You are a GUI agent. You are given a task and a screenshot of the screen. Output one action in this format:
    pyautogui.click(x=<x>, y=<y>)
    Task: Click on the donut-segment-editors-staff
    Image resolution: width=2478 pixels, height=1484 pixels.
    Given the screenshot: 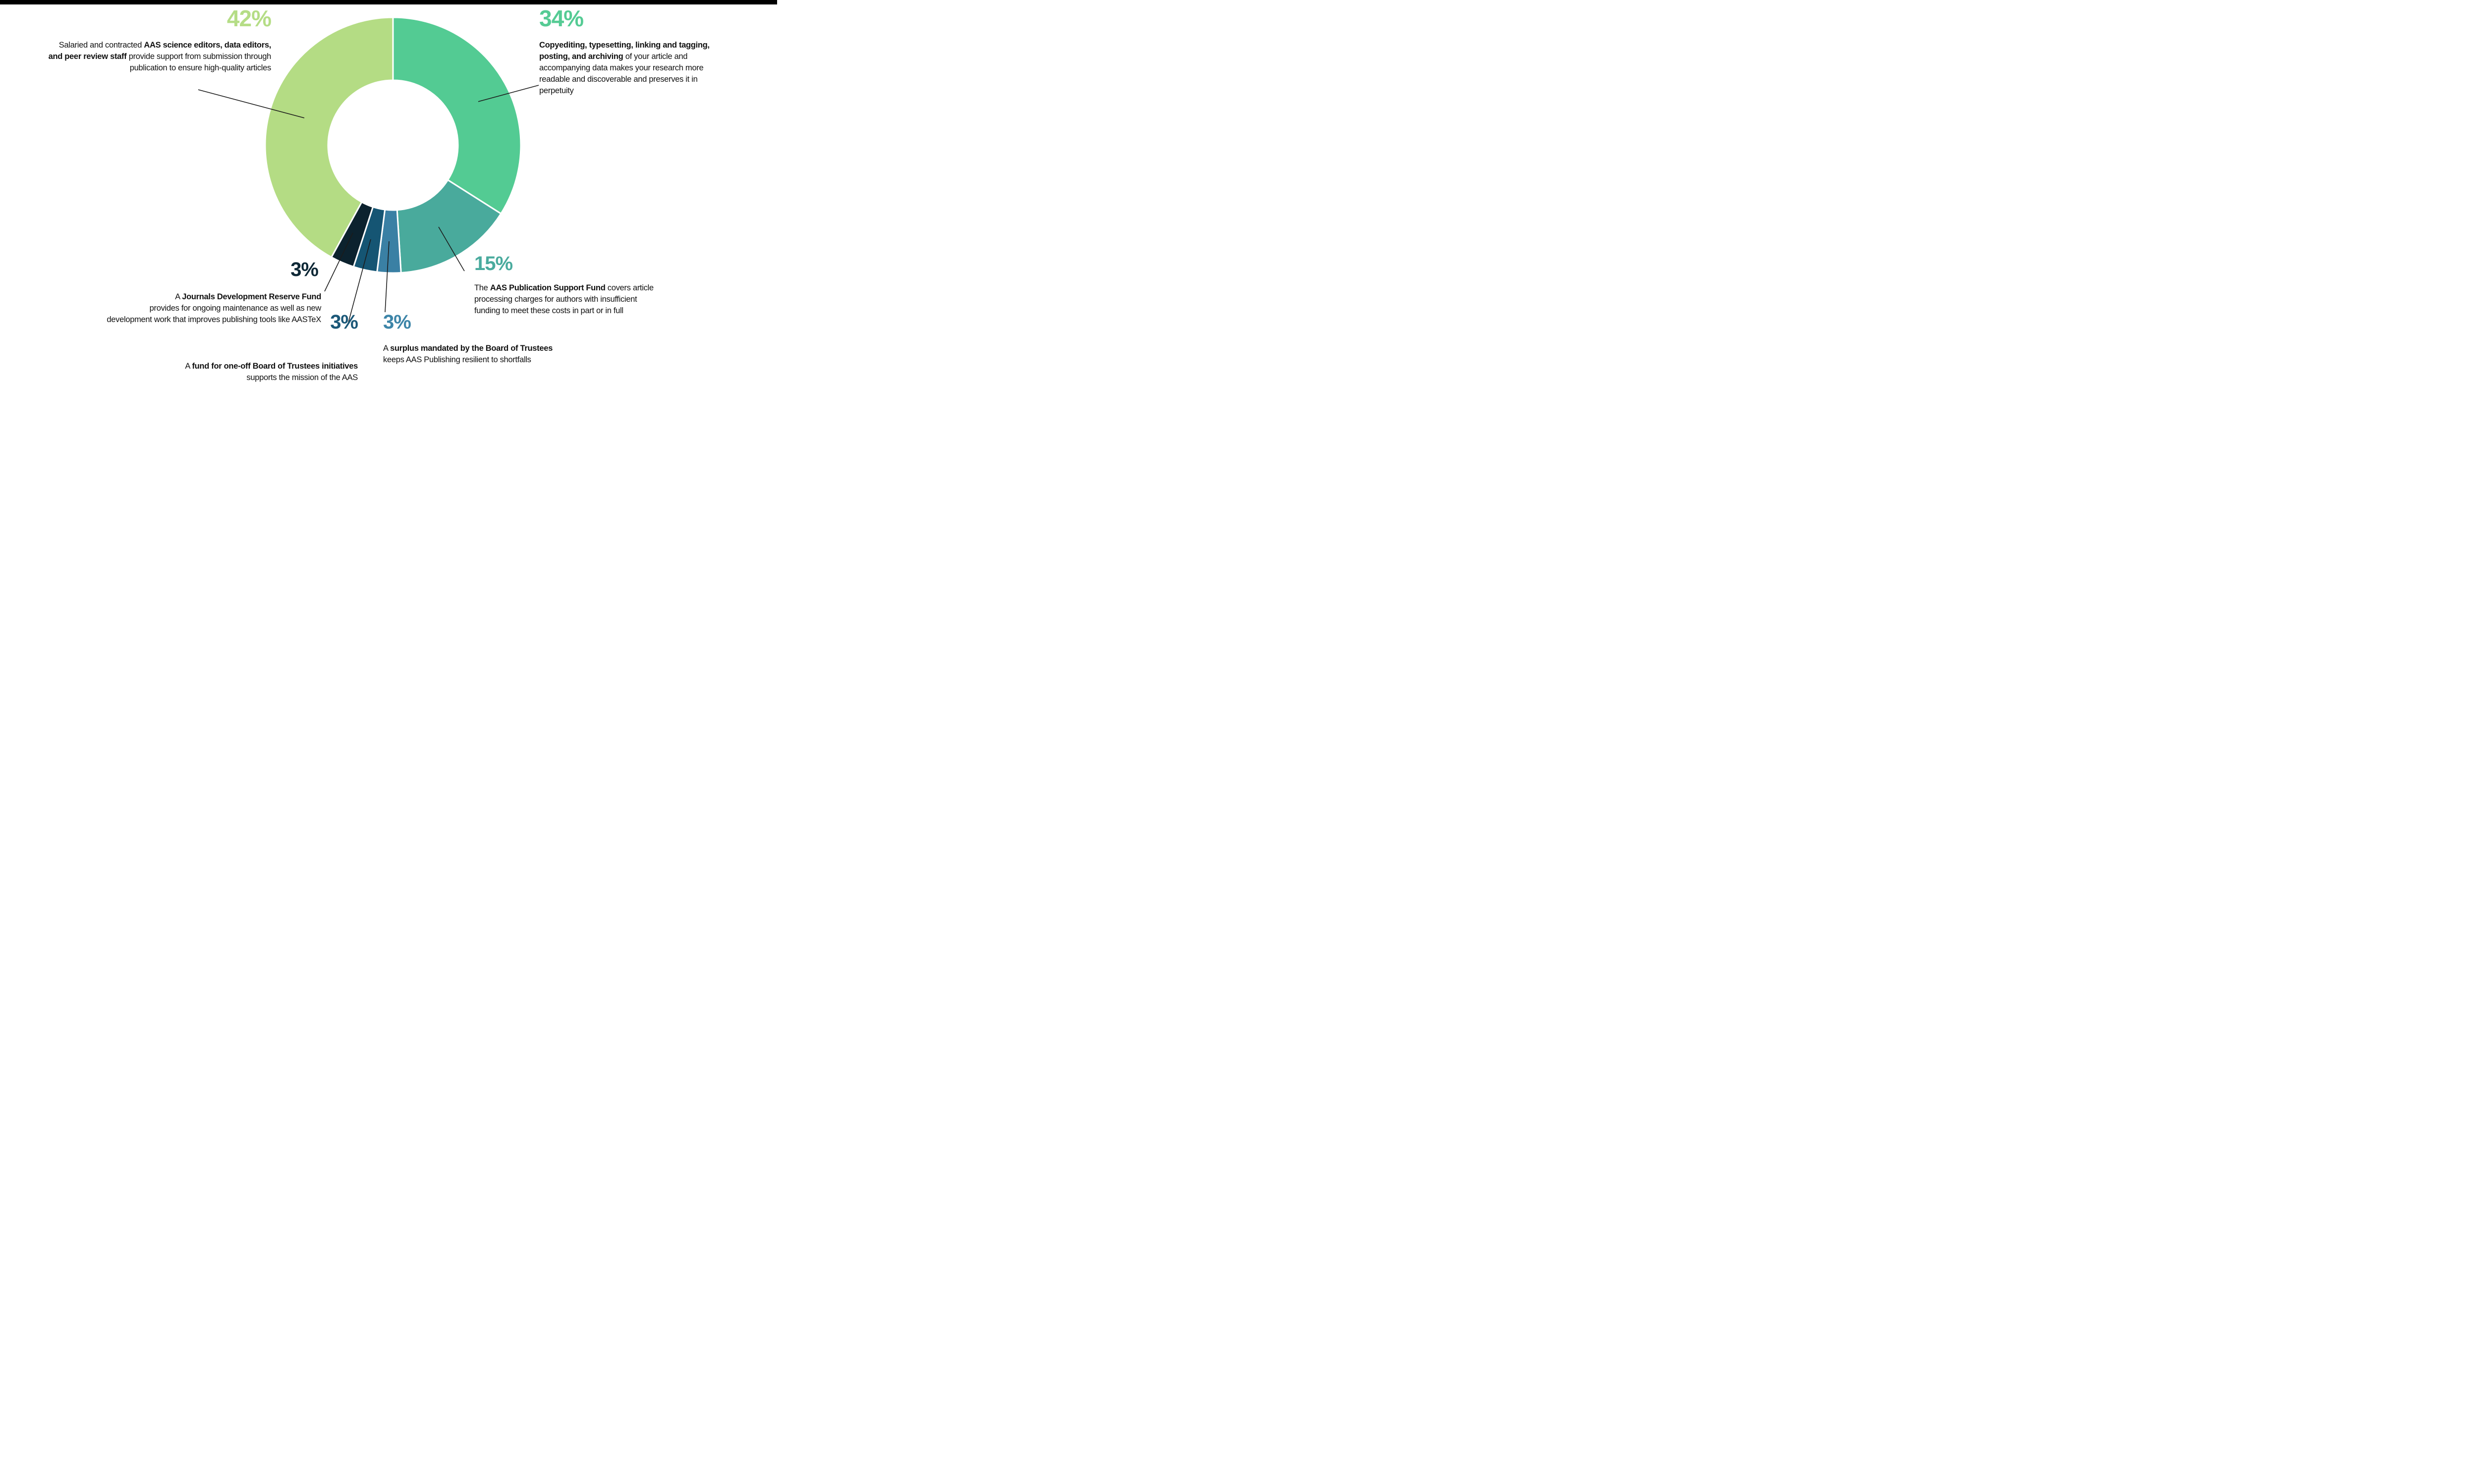 What is the action you would take?
    pyautogui.click(x=329, y=137)
    